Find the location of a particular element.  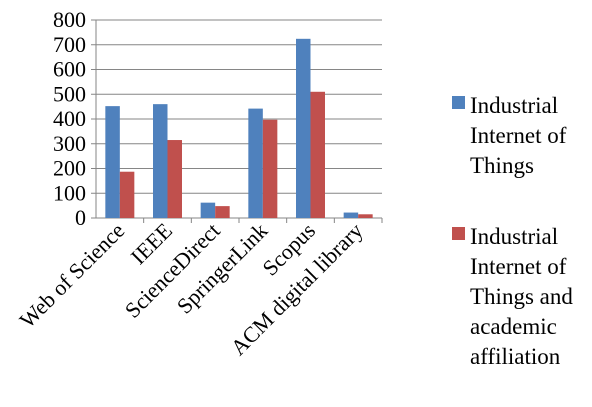

y-tick-label: 0 is located at coordinates (80, 217).